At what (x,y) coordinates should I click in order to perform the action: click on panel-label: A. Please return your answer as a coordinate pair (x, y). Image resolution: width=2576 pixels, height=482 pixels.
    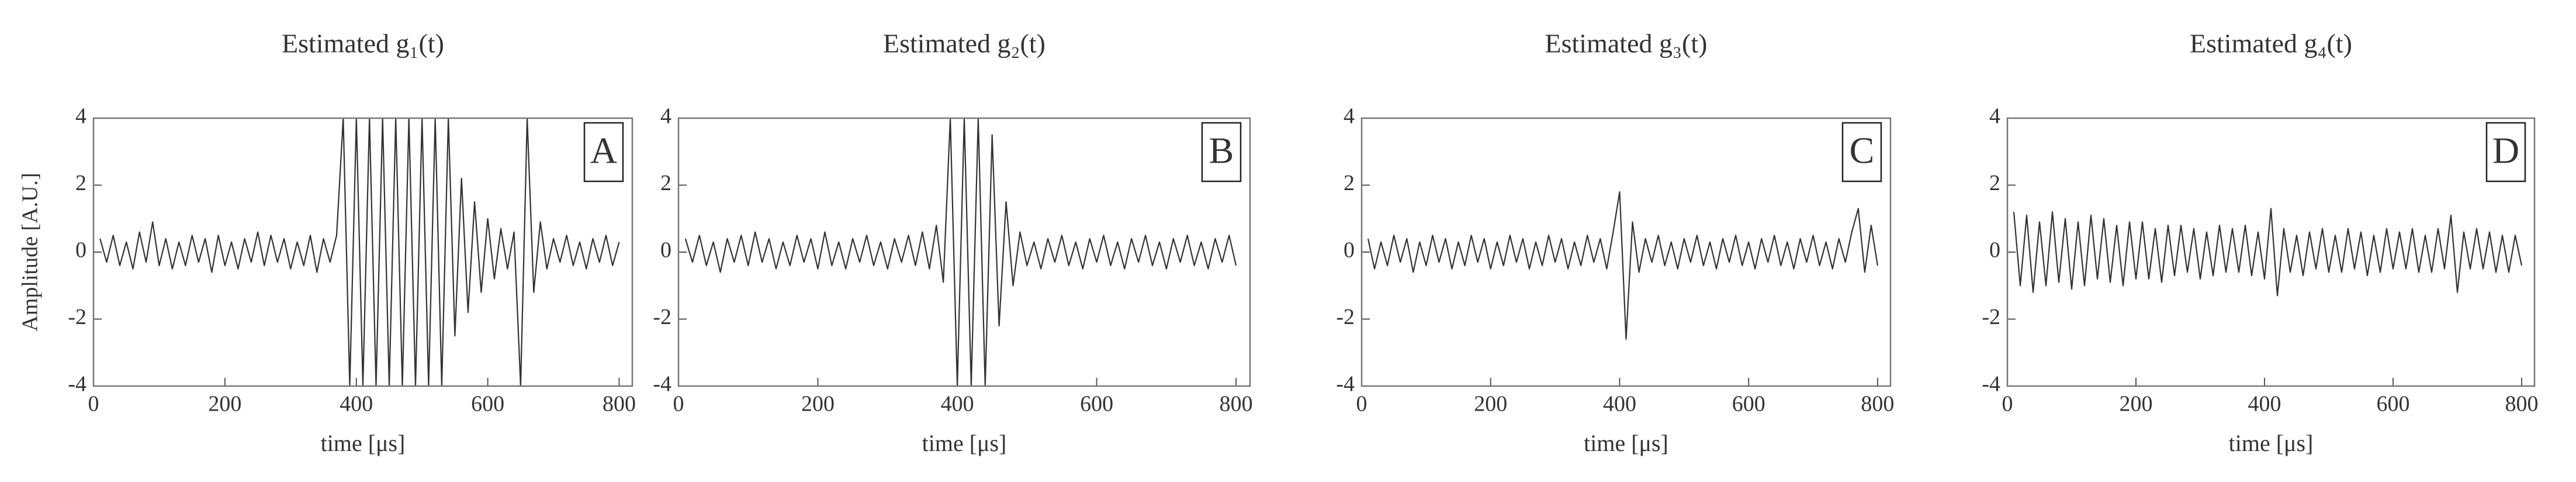
    Looking at the image, I should click on (604, 150).